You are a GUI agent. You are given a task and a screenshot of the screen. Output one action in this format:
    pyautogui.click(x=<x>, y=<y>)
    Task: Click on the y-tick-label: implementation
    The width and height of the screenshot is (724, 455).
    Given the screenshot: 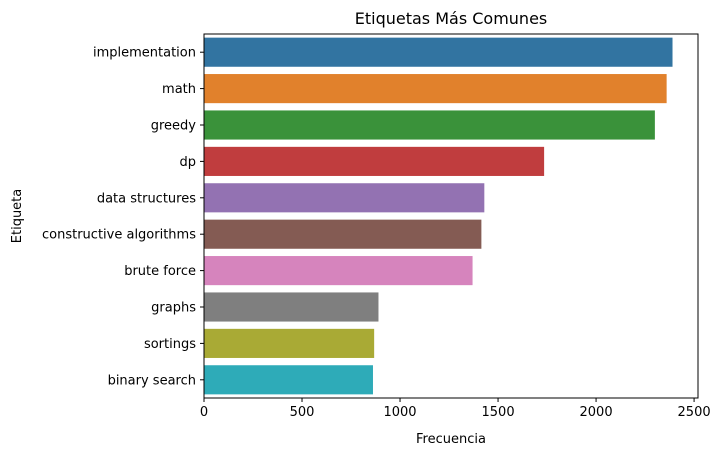 What is the action you would take?
    pyautogui.click(x=144, y=53)
    